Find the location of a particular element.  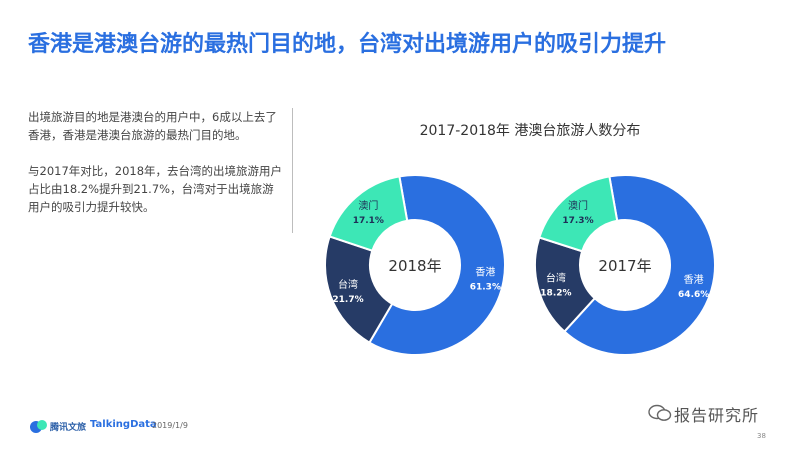

chart-title: 2017-2018年 港澳台旅游人数分布 is located at coordinates (530, 131).